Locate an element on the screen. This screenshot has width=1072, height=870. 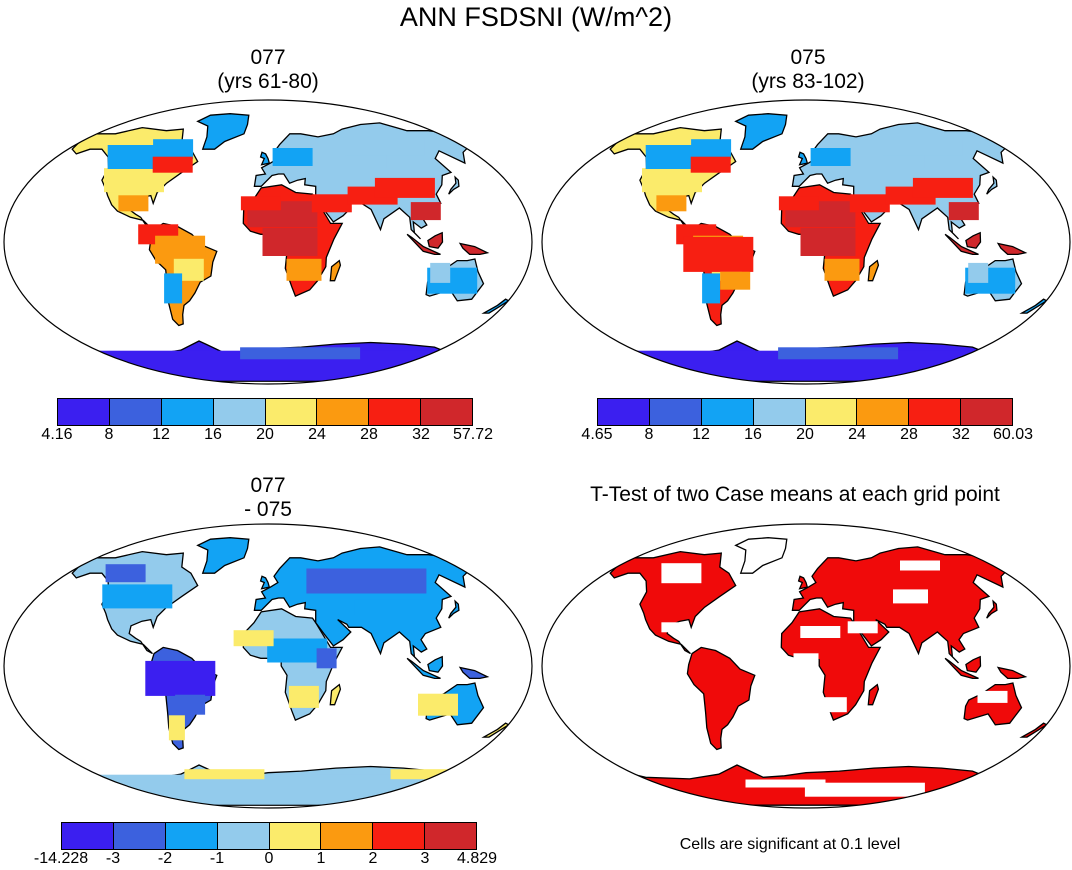
land-south-america is located at coordinates (721, 698).